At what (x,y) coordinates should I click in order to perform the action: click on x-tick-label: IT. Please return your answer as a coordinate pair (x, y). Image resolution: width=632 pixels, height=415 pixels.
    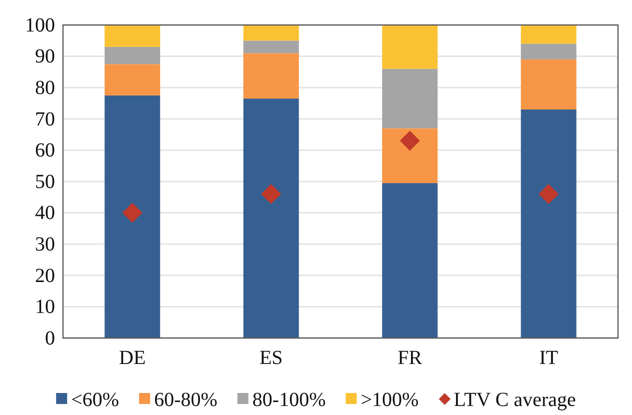
    Looking at the image, I should click on (548, 358).